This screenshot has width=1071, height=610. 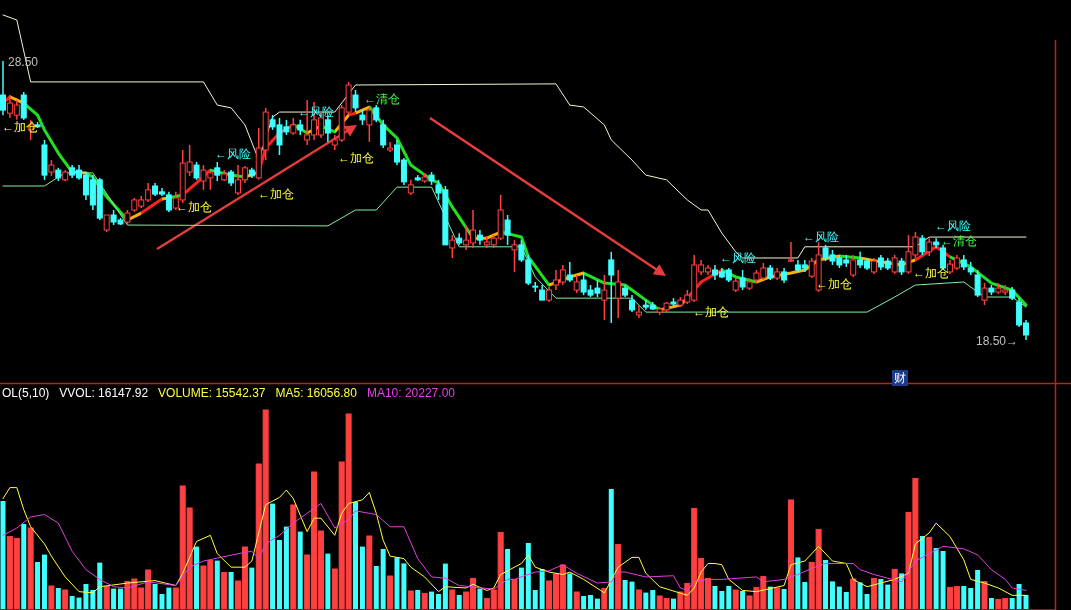 I want to click on annotation: 18.50→, so click(x=997, y=341).